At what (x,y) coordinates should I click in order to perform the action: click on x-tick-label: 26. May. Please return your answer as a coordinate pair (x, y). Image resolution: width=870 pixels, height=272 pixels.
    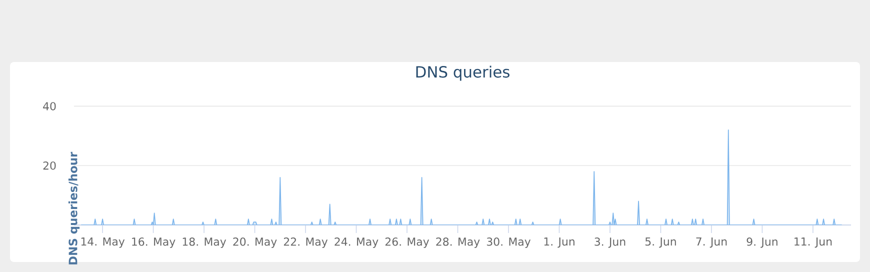
    Looking at the image, I should click on (407, 243).